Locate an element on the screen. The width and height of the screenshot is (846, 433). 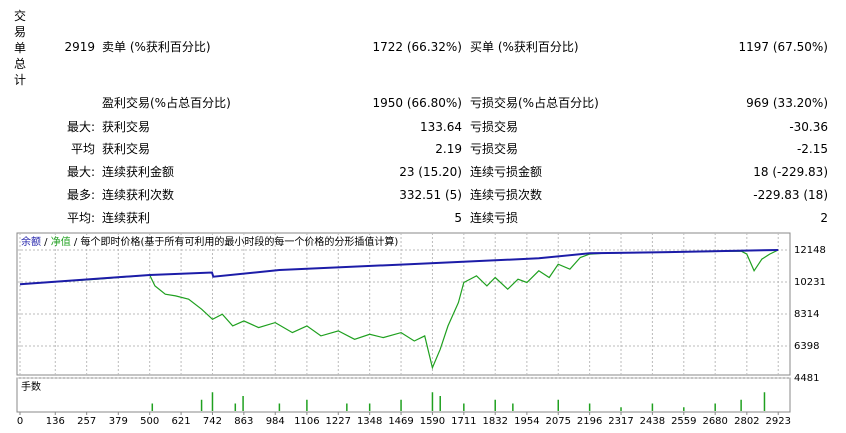
x-tick-label: 1106 is located at coordinates (306, 421).